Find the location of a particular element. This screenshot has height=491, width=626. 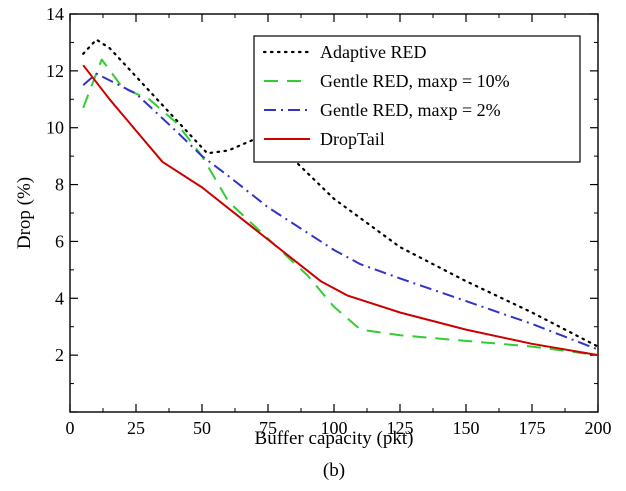

x-tick-label: 50 is located at coordinates (202, 428).